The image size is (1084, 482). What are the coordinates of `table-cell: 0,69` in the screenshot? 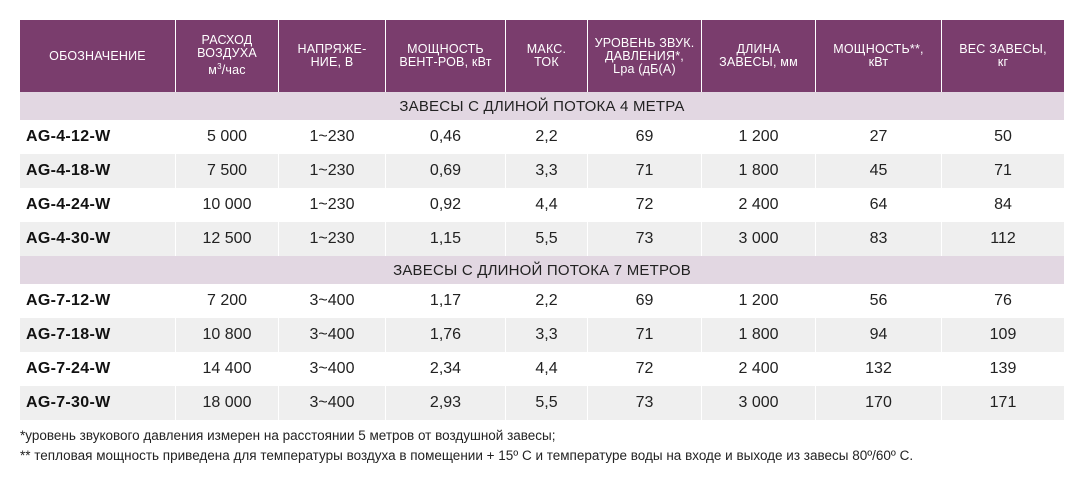 It's located at (446, 171).